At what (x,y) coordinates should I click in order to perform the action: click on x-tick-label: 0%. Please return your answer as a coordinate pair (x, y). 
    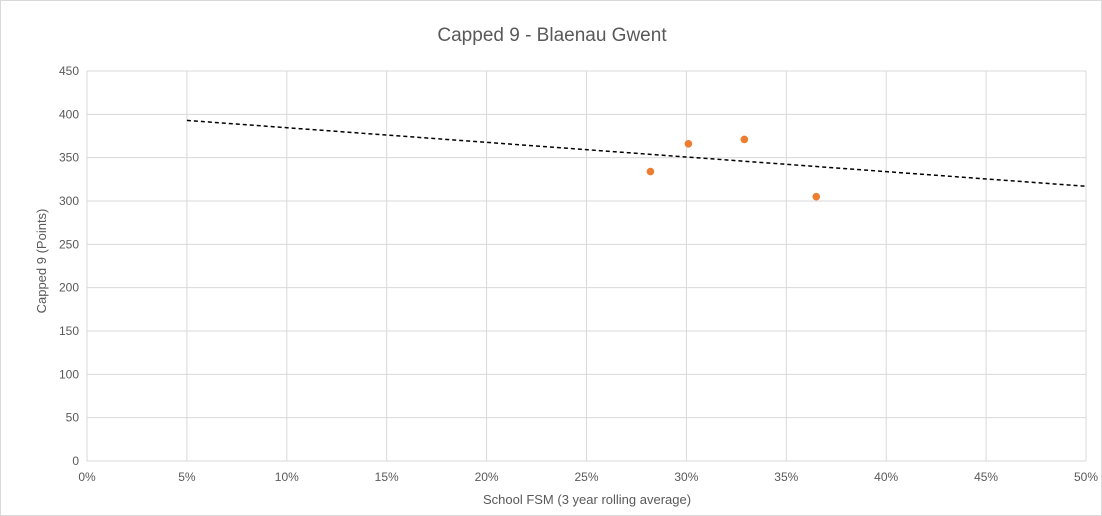
    Looking at the image, I should click on (87, 477).